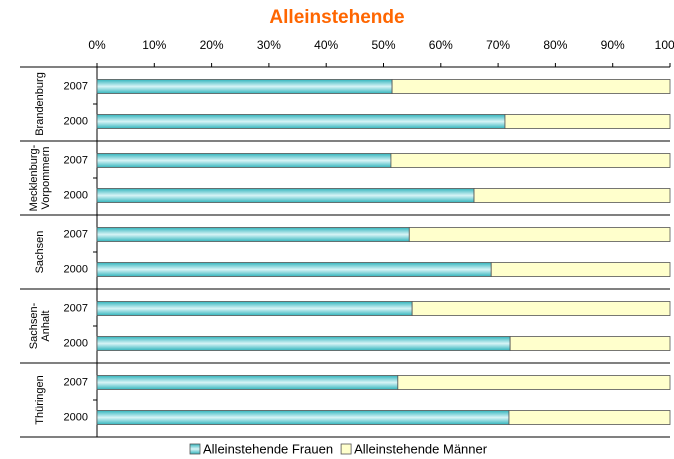 This screenshot has height=459, width=674. Describe the element at coordinates (97, 45) in the screenshot. I see `x-tick-label: 0%` at that location.